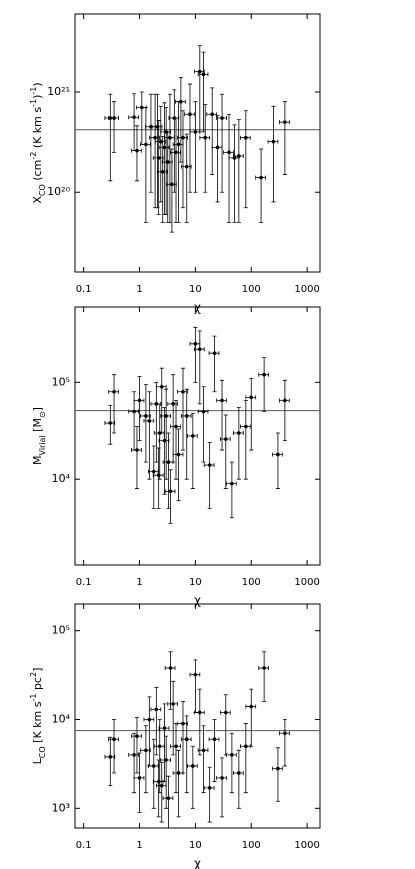 Image resolution: width=415 pixels, height=869 pixels. What do you see at coordinates (306, 845) in the screenshot?
I see `x-tick-label: 1000` at bounding box center [306, 845].